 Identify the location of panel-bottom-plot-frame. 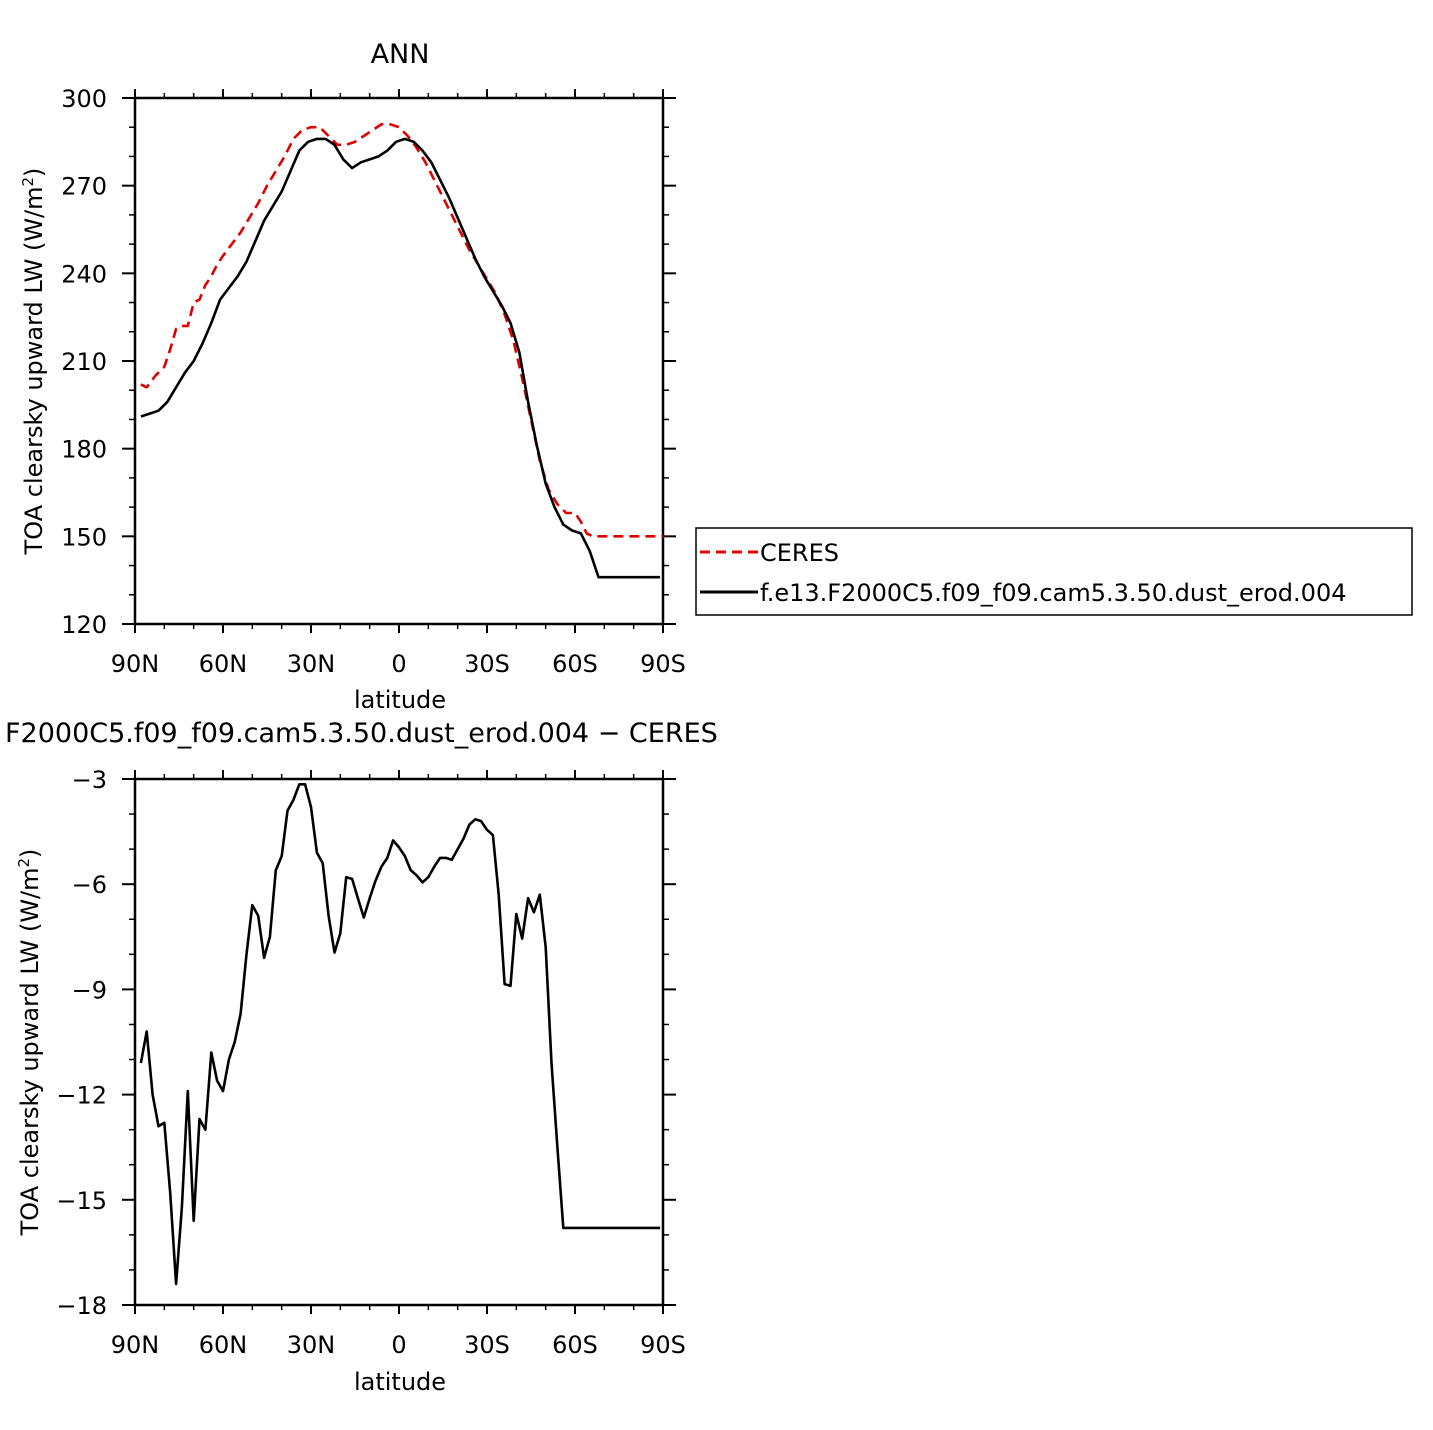
(399, 1042).